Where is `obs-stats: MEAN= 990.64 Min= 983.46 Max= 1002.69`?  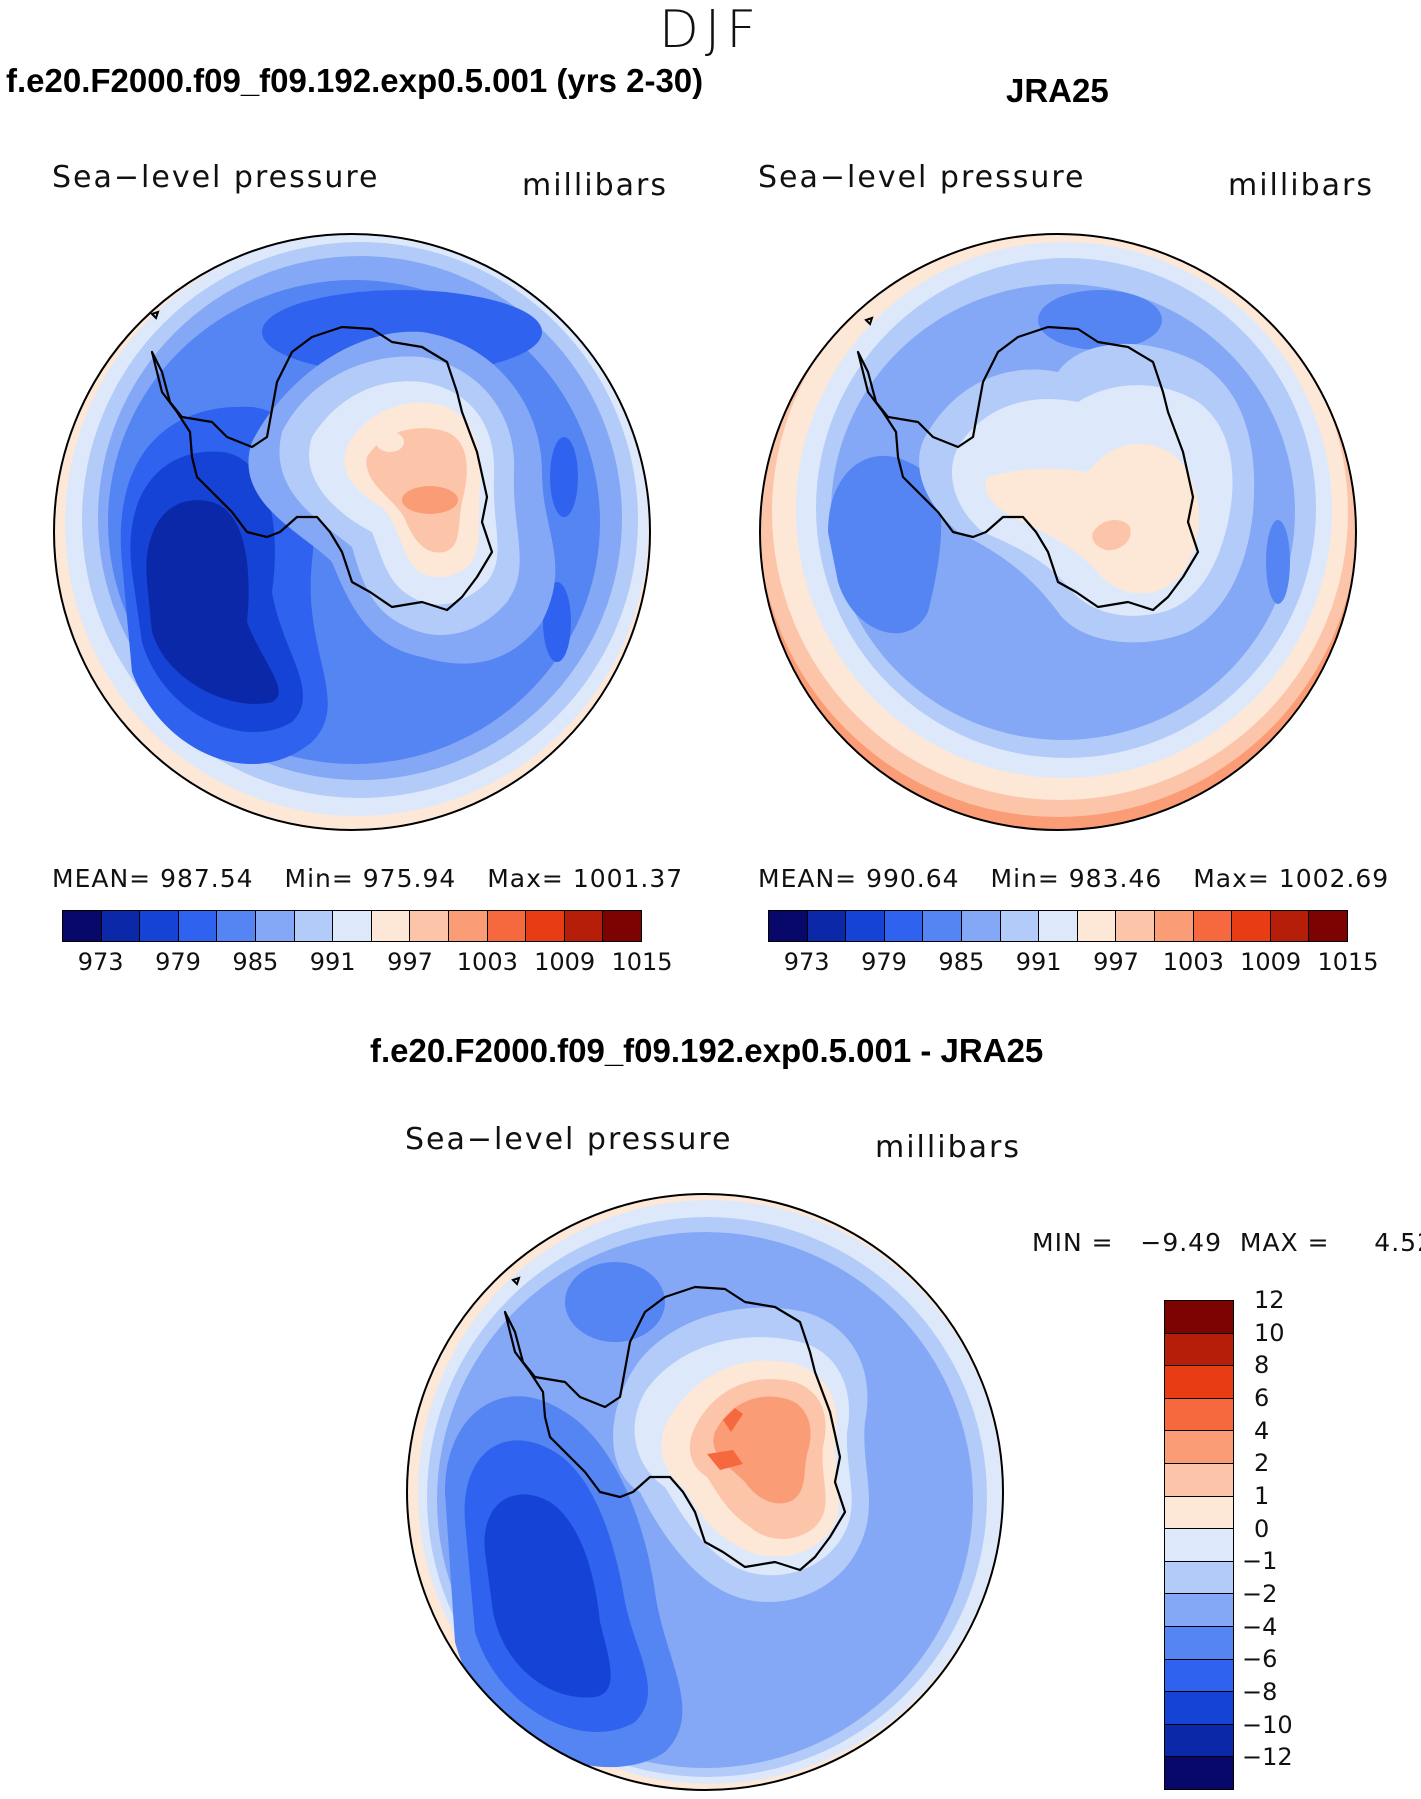 obs-stats: MEAN= 990.64 Min= 983.46 Max= 1002.69 is located at coordinates (1073, 878).